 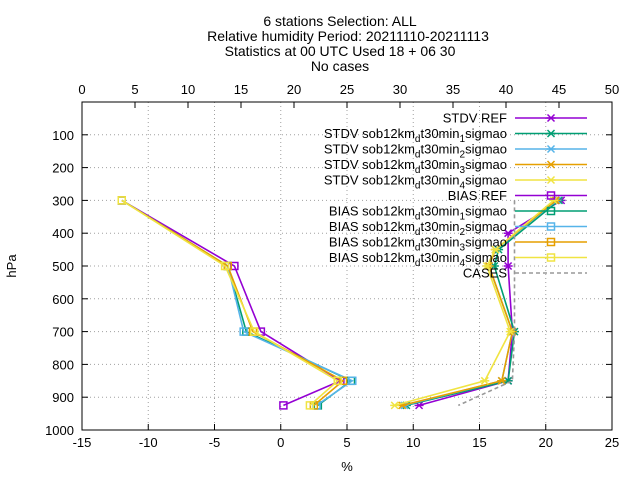 What do you see at coordinates (63, 168) in the screenshot?
I see `y-tick-label: 200` at bounding box center [63, 168].